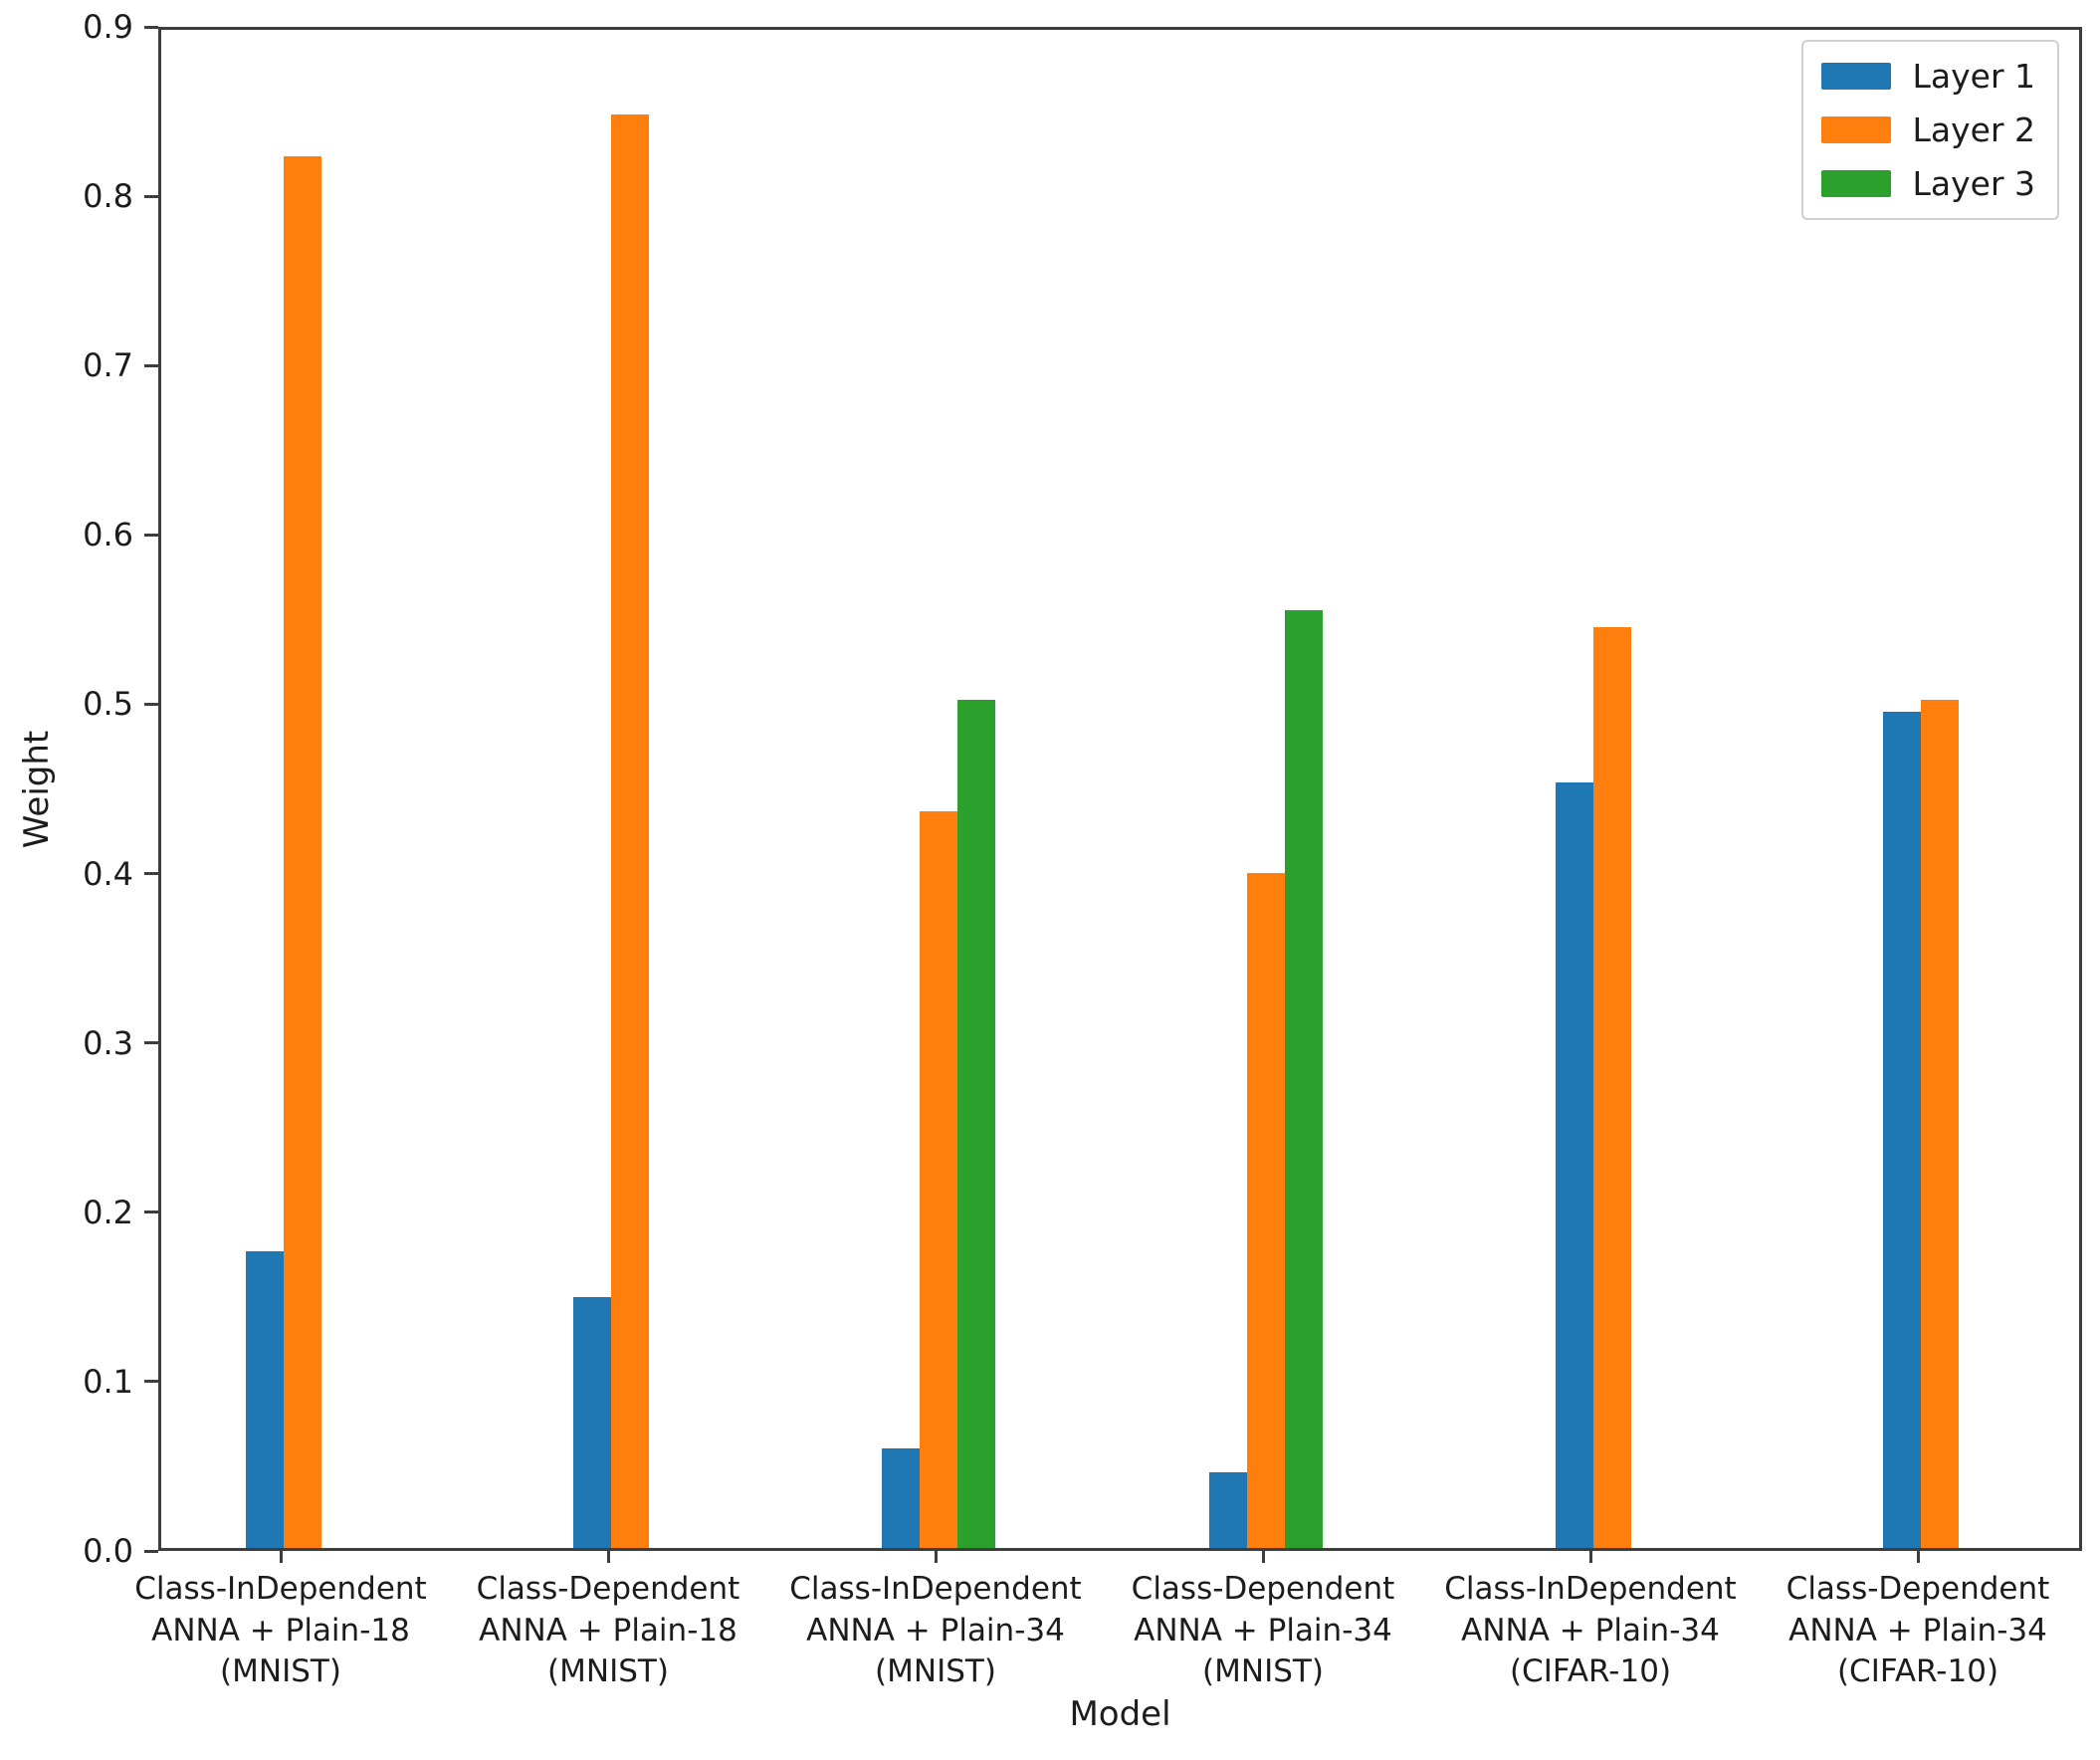 The image size is (2100, 1760). I want to click on y-tick-label: 0.4, so click(108, 873).